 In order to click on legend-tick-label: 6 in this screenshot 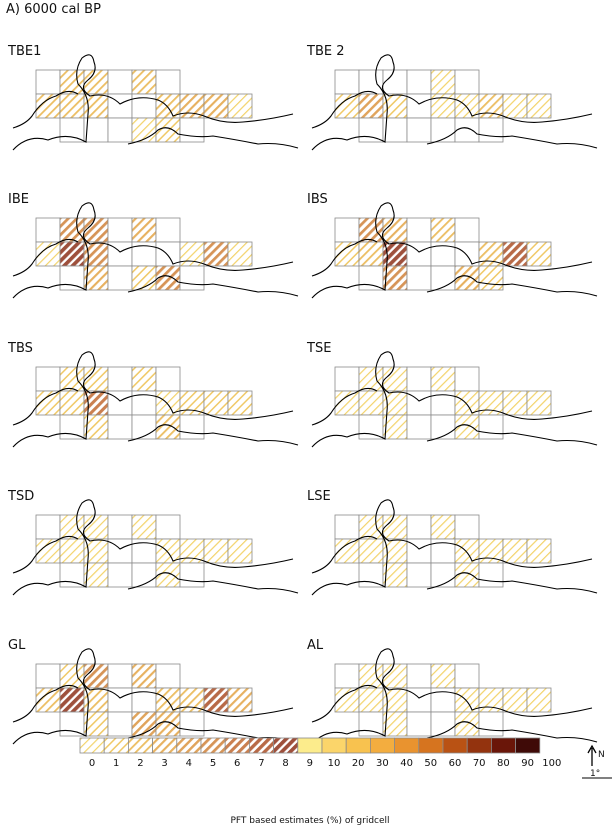, I will do `click(237, 763)`.